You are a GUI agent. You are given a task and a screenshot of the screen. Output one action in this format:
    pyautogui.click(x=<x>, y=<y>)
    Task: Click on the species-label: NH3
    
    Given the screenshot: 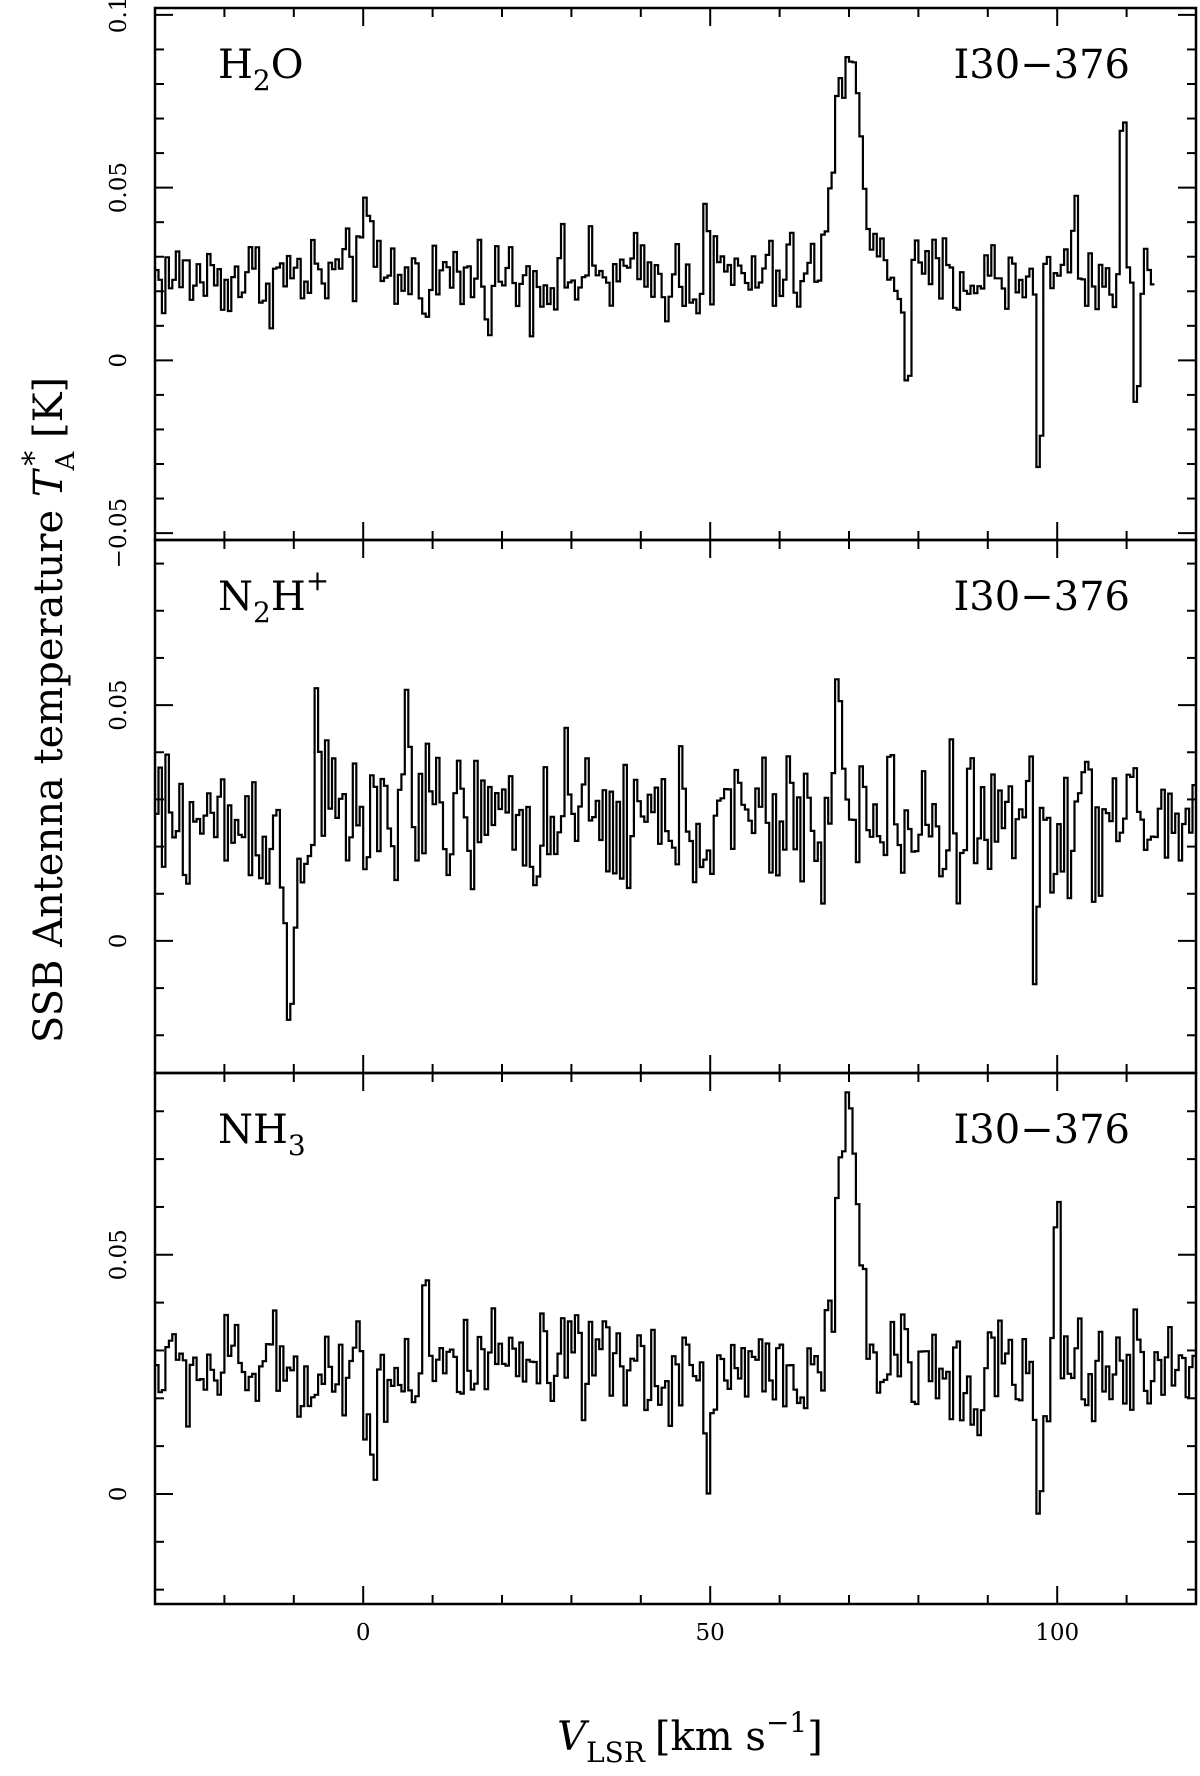 What is the action you would take?
    pyautogui.click(x=262, y=1134)
    